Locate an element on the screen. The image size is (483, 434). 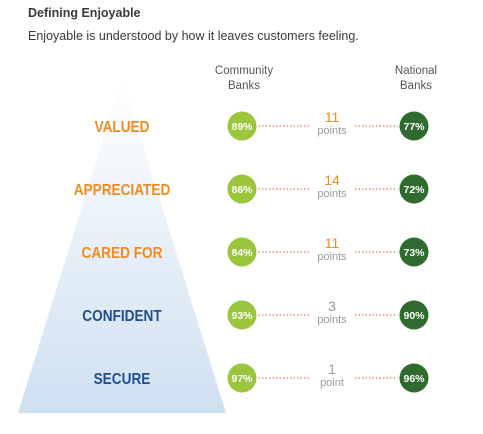
category-label: CONFIDENT is located at coordinates (122, 316).